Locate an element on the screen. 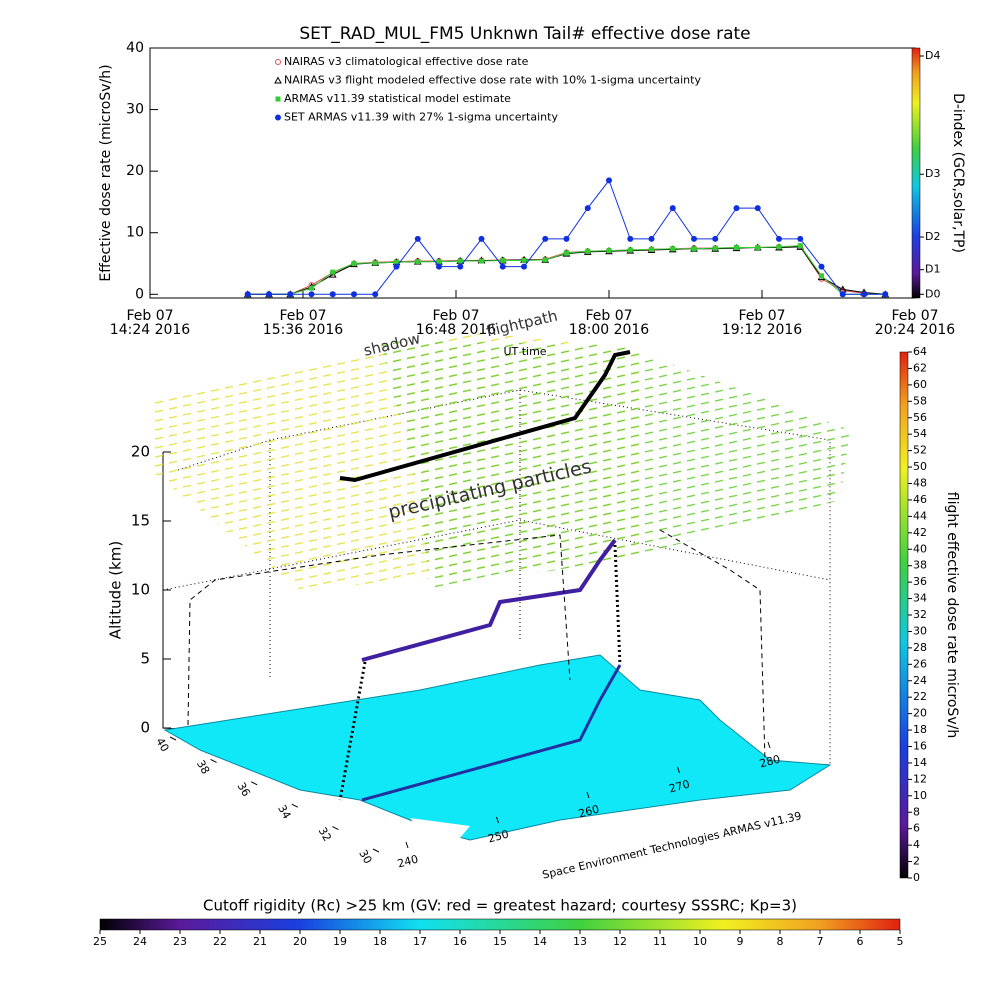 The height and width of the screenshot is (1000, 1000). colorbar-tick-label: 54 is located at coordinates (920, 433).